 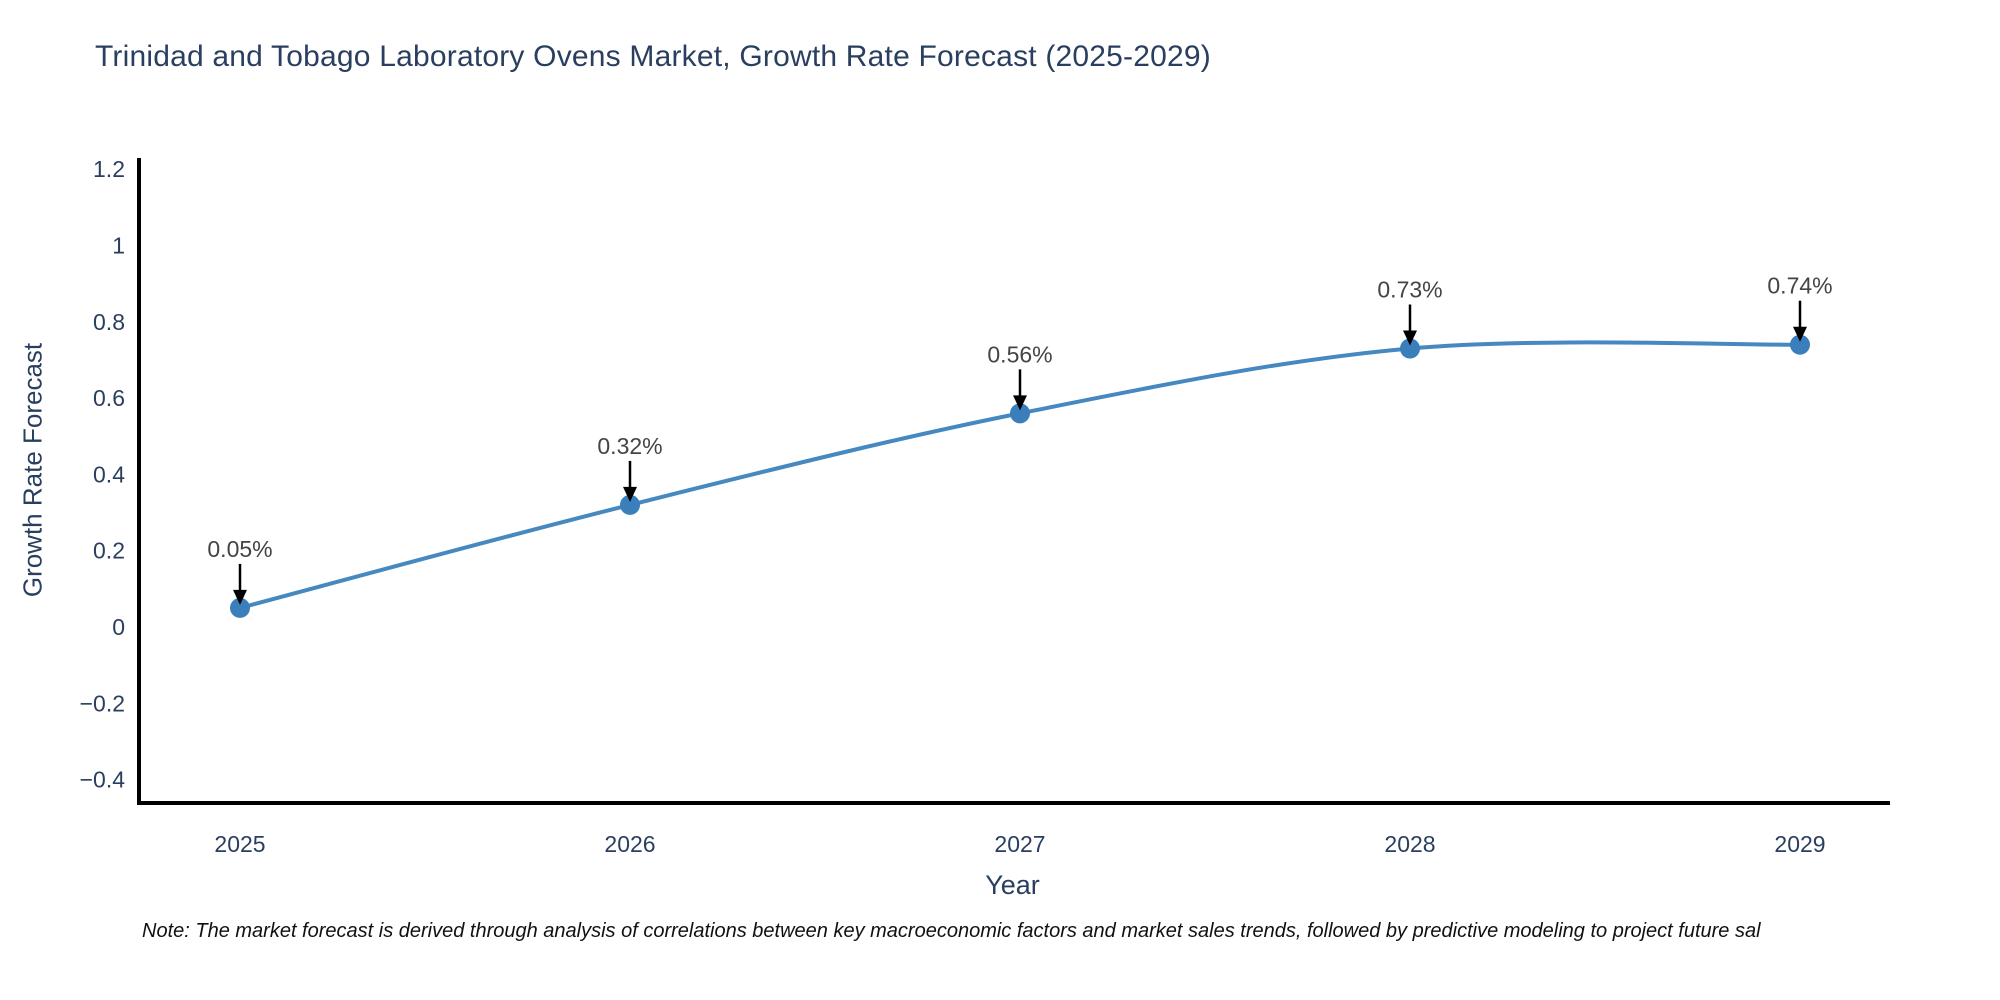 I want to click on y-tick-label: 1.2, so click(x=109, y=169).